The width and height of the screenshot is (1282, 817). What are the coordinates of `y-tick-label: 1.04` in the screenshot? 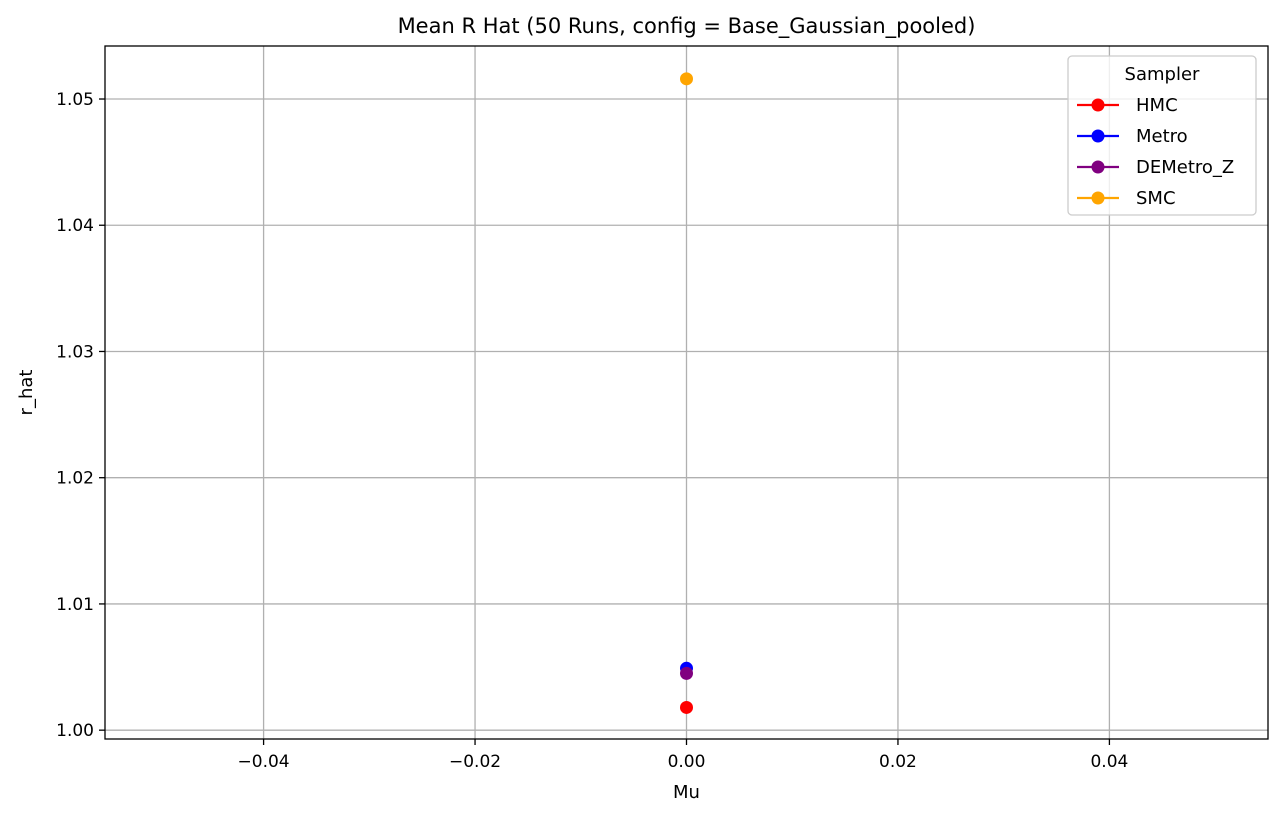 It's located at (75, 226).